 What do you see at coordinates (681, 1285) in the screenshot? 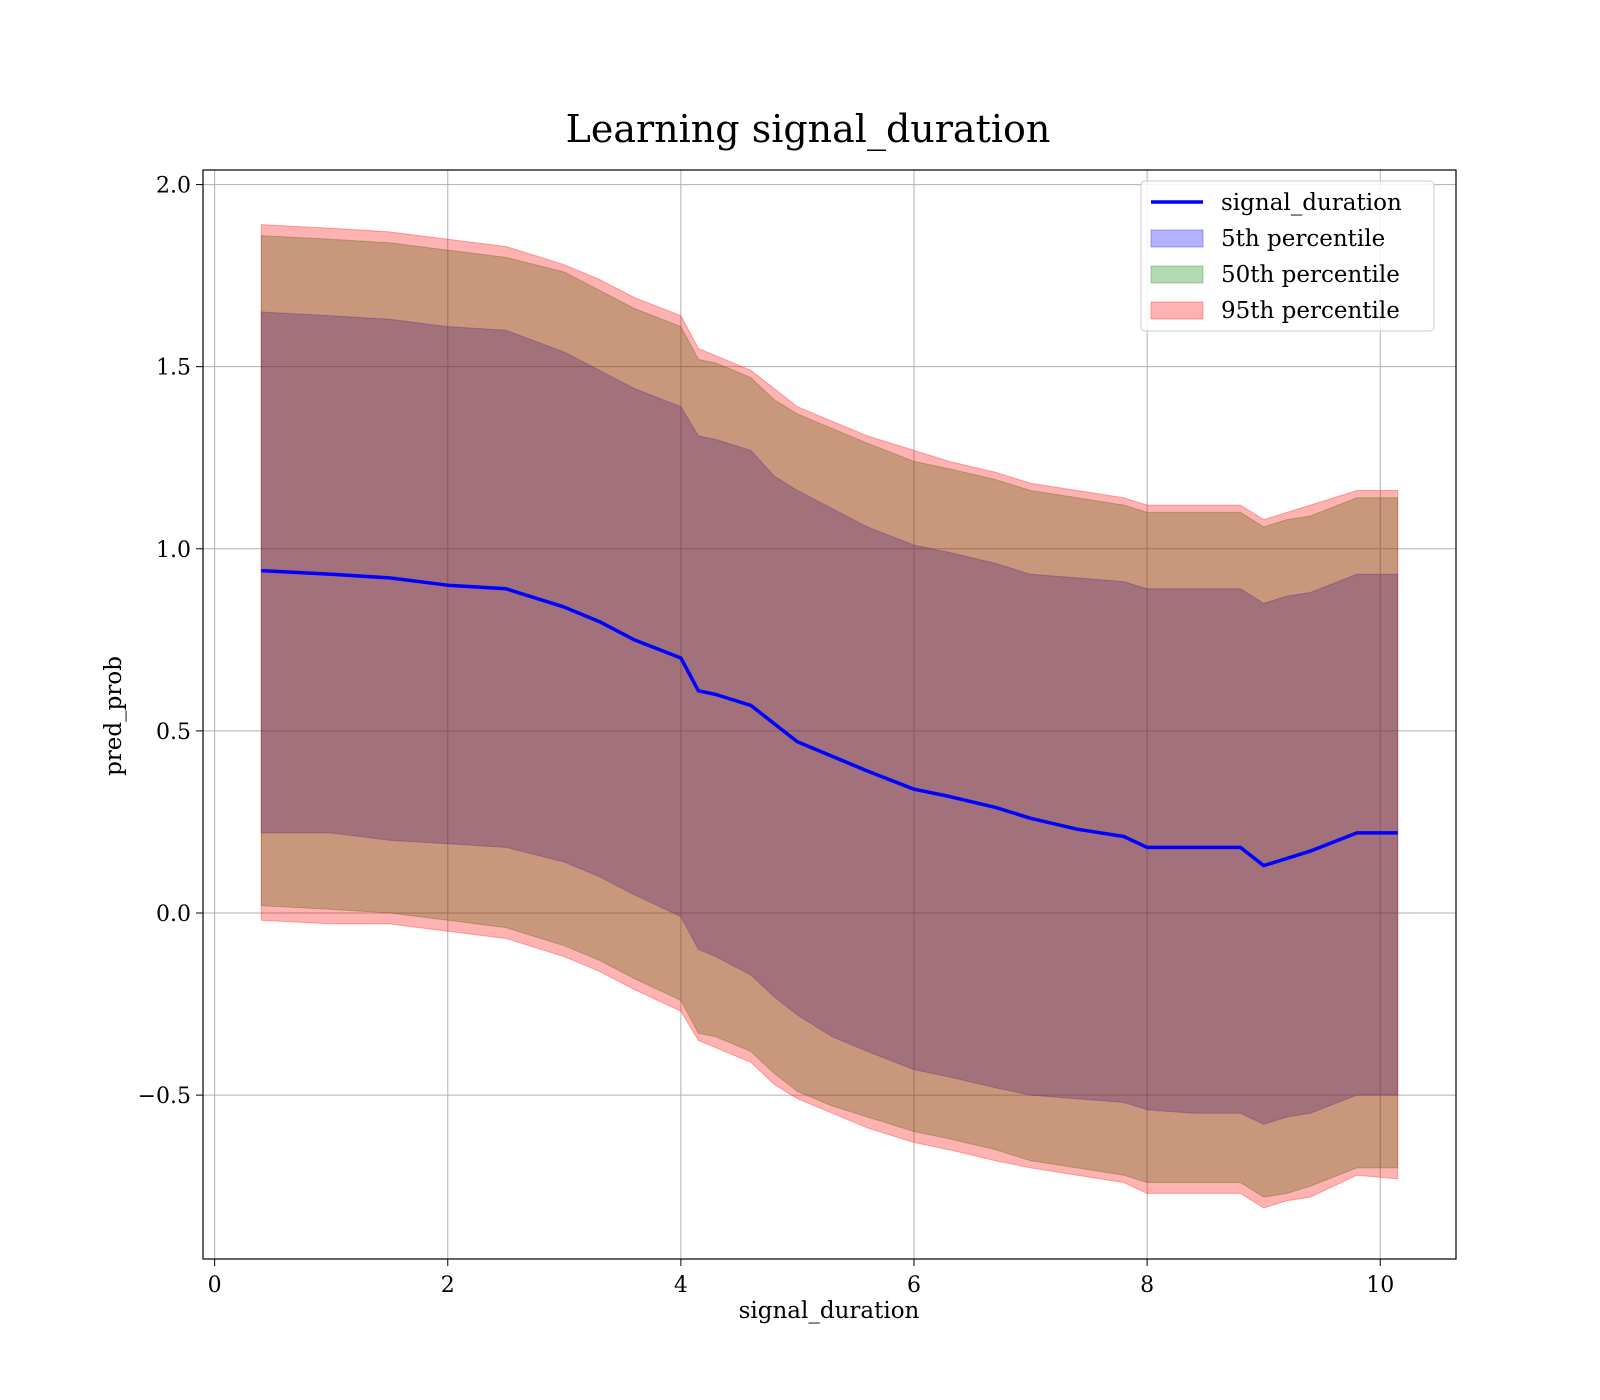
I see `x-tick-label: 4` at bounding box center [681, 1285].